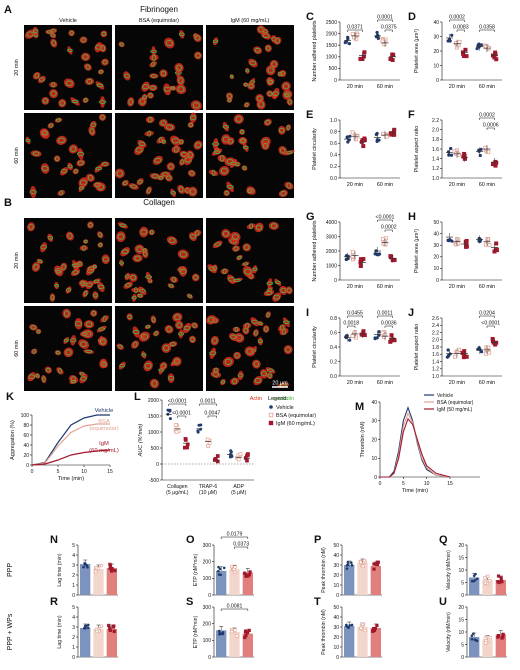  I want to click on p-value-label: 0.0047, so click(212, 414).